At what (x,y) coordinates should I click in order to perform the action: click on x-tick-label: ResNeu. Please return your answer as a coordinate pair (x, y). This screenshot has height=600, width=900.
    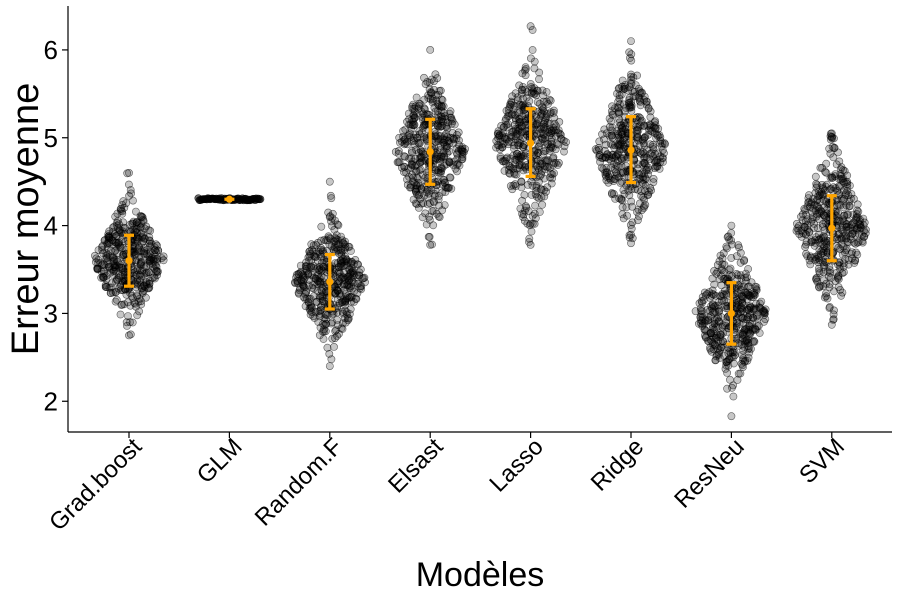
    Looking at the image, I should click on (709, 473).